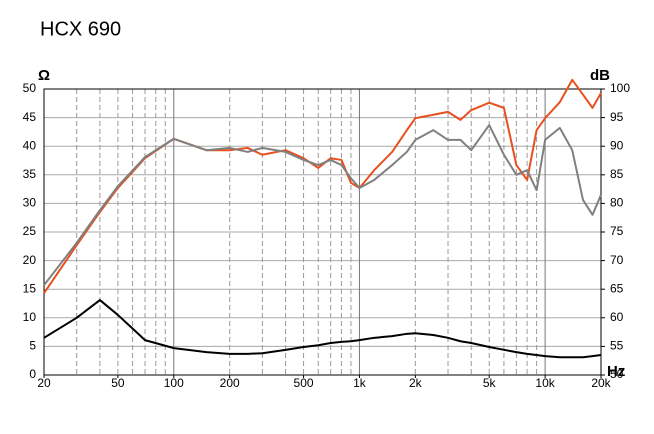 The width and height of the screenshot is (654, 434). I want to click on x-tick-label: 2k, so click(416, 383).